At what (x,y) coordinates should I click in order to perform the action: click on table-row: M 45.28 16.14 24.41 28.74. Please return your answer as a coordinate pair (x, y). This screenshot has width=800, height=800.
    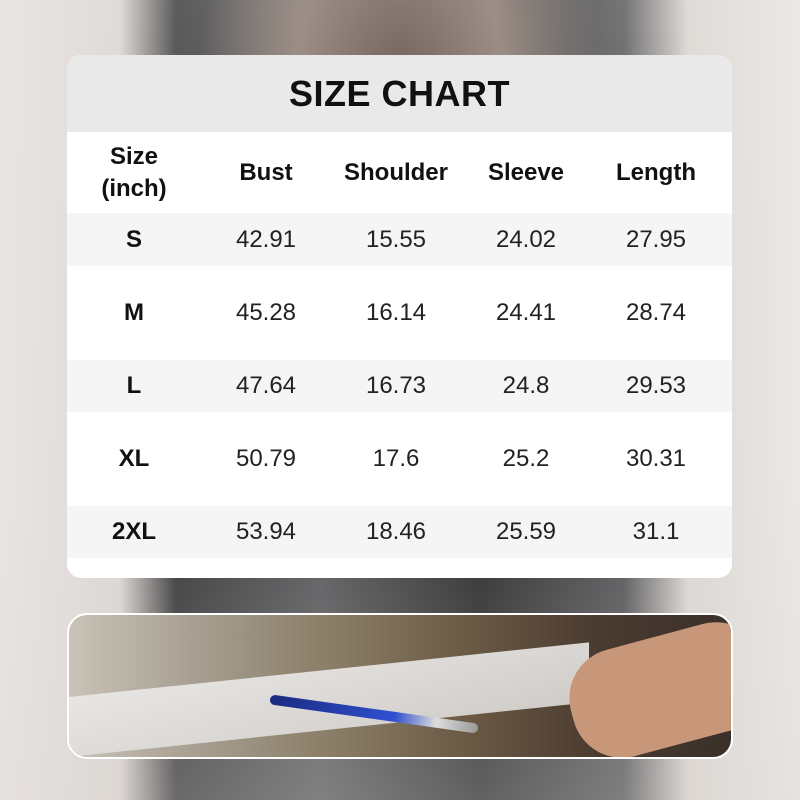
    Looking at the image, I should click on (399, 313).